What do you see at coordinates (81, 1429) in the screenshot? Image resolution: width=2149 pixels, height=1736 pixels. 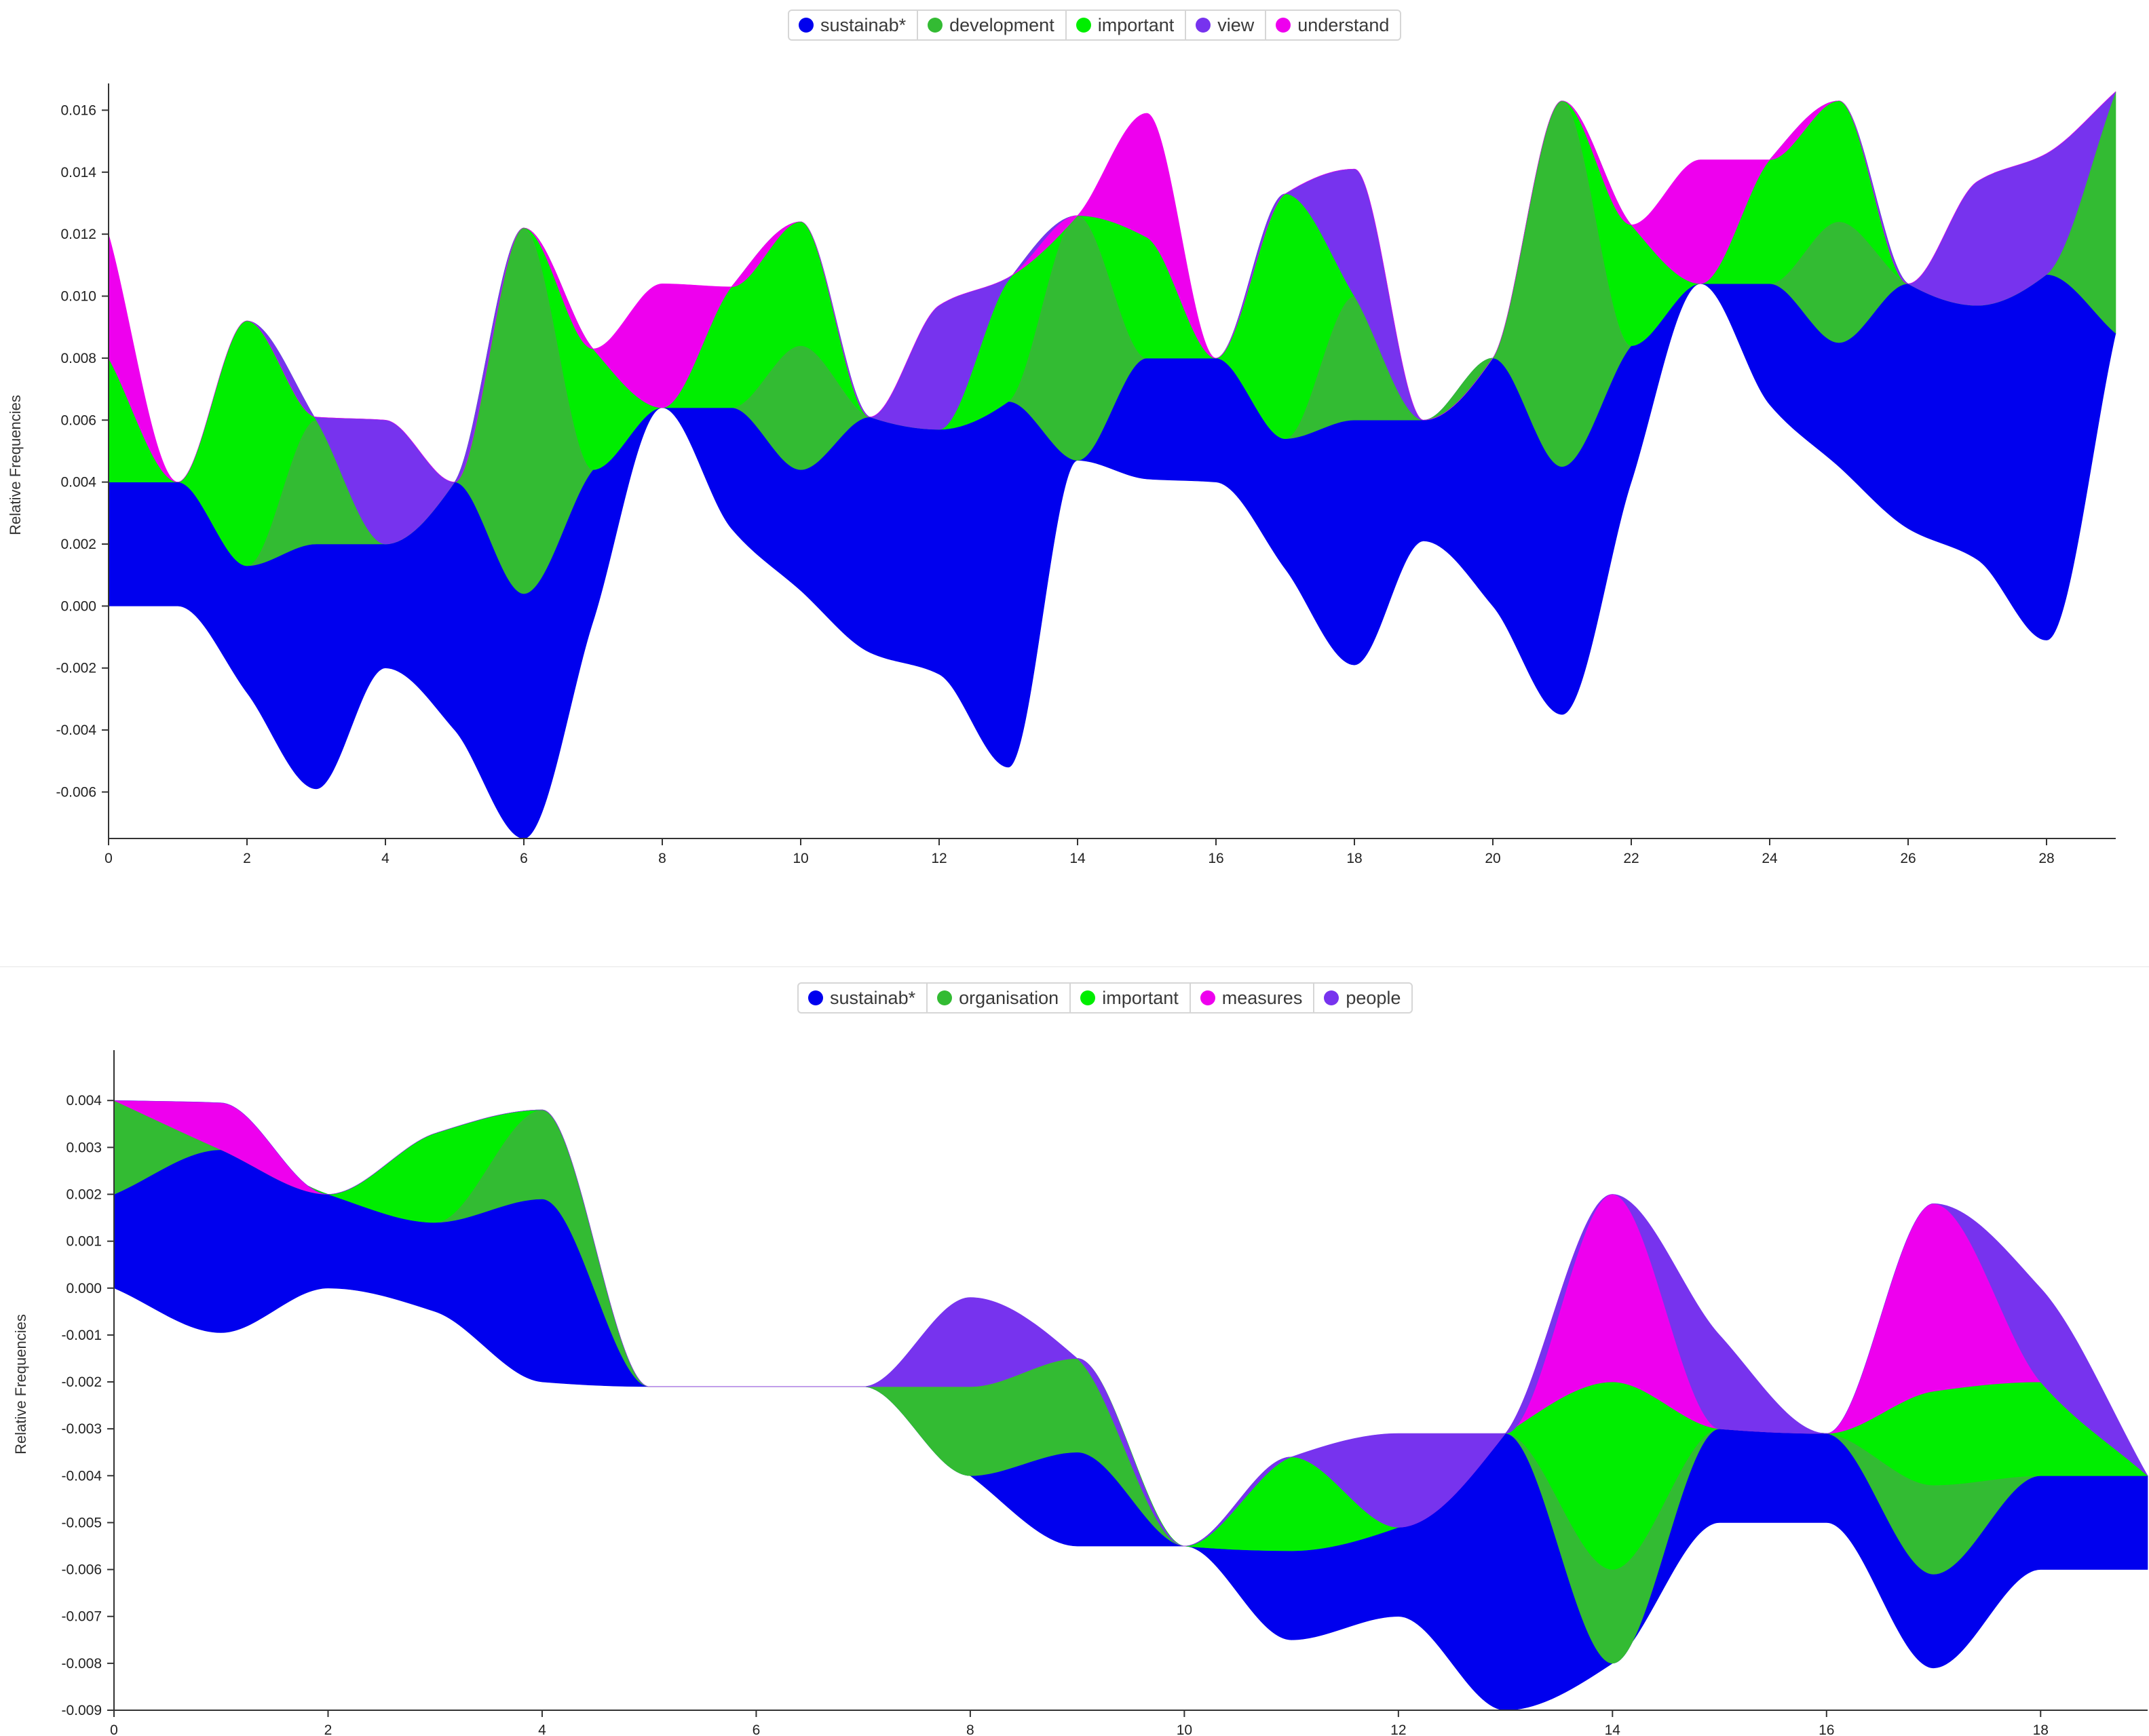 I see `y-tick-label: -0.003` at bounding box center [81, 1429].